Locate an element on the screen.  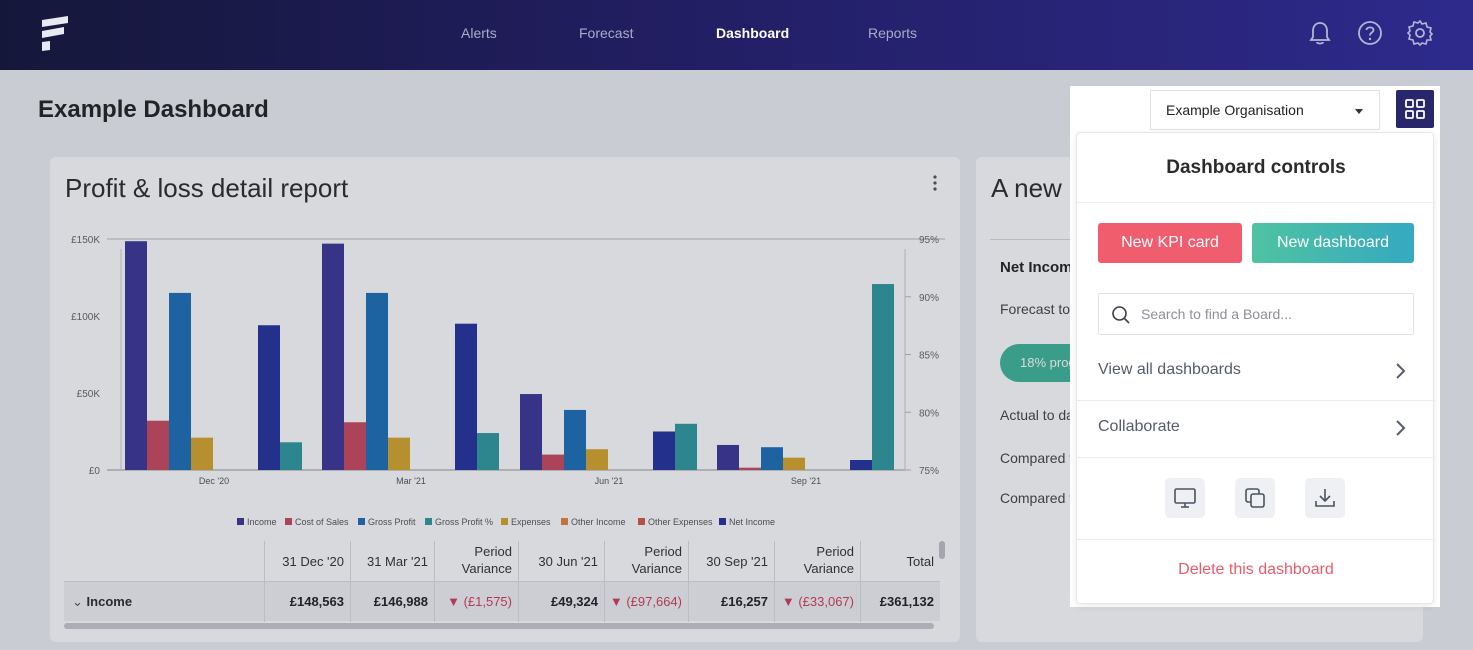
copy-icon is located at coordinates (1255, 498).